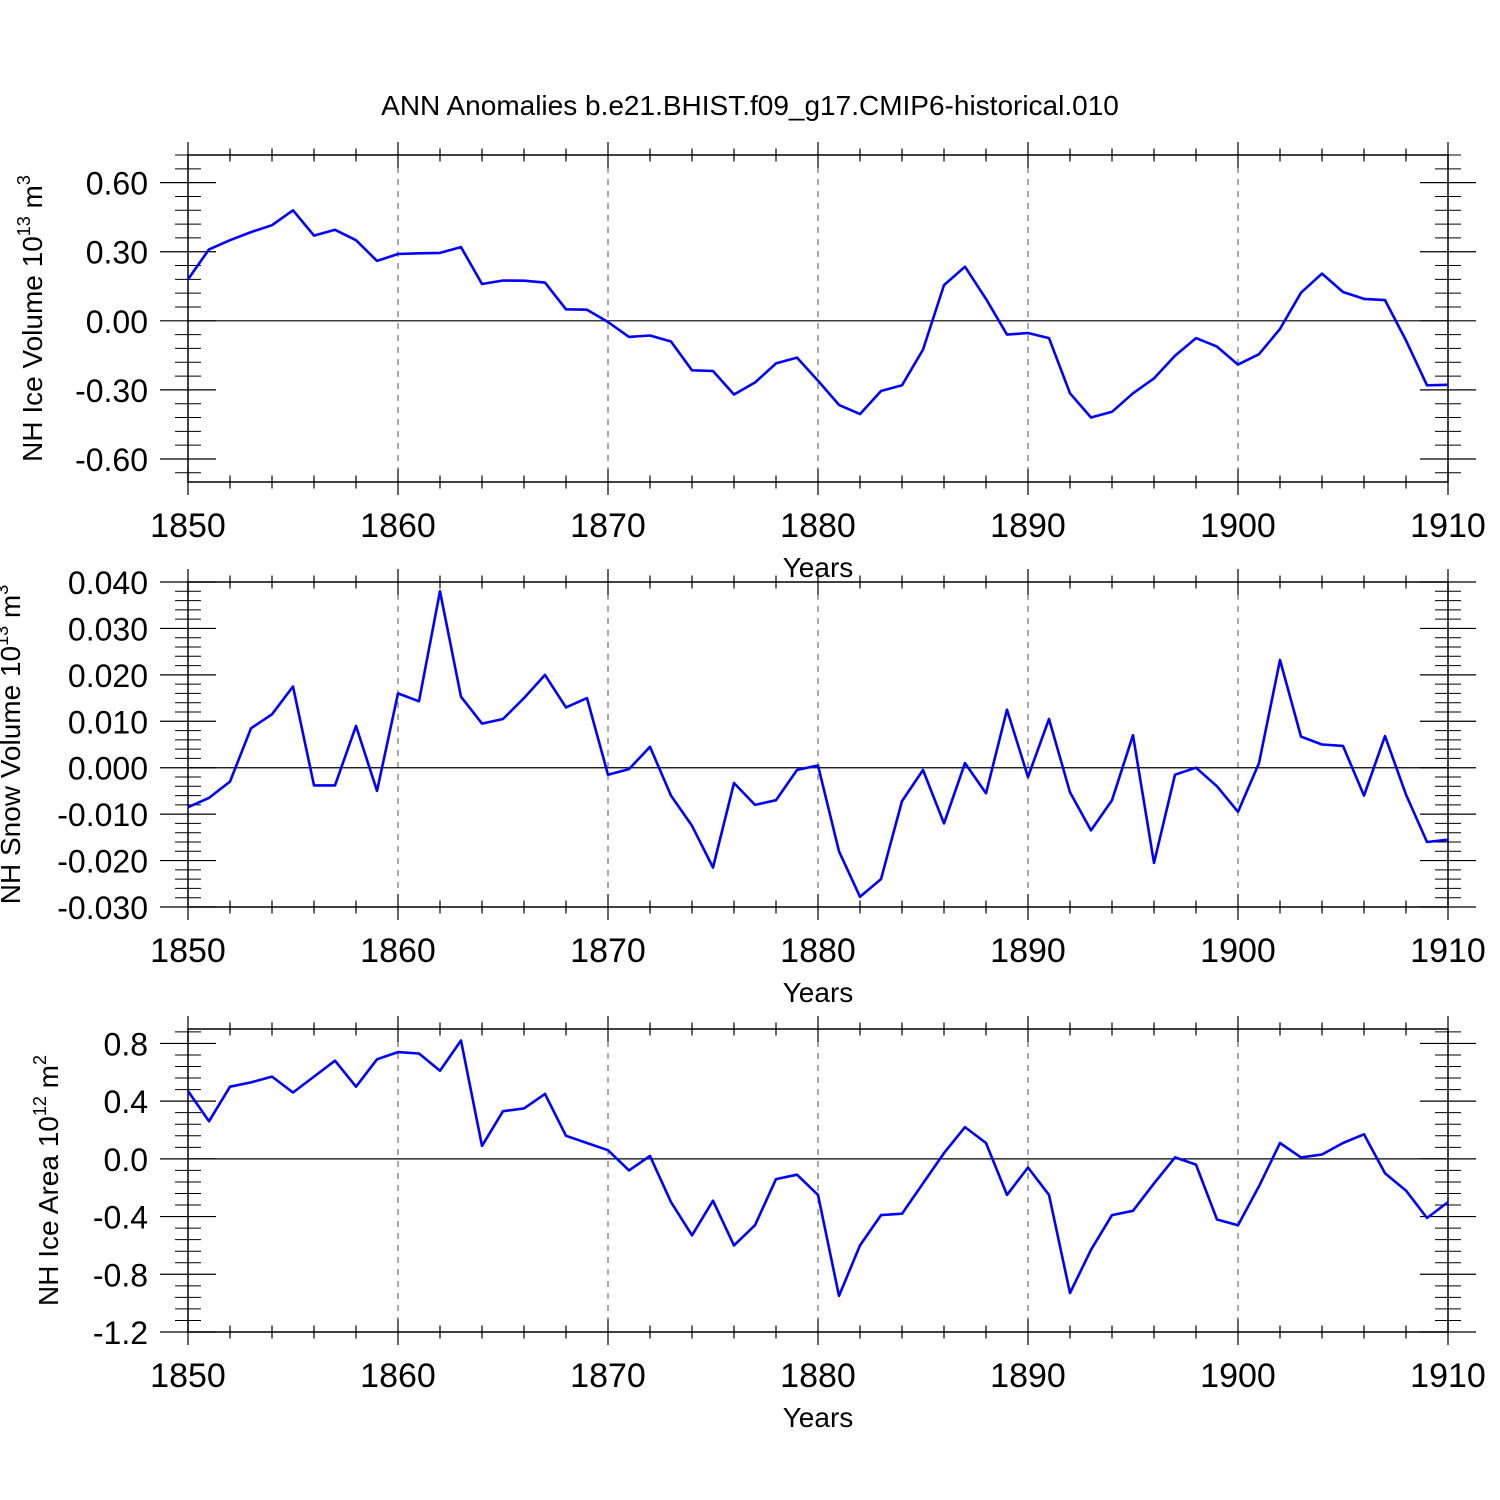 This screenshot has width=1500, height=1500. Describe the element at coordinates (108, 769) in the screenshot. I see `y-tick-label-0: 0.000` at that location.